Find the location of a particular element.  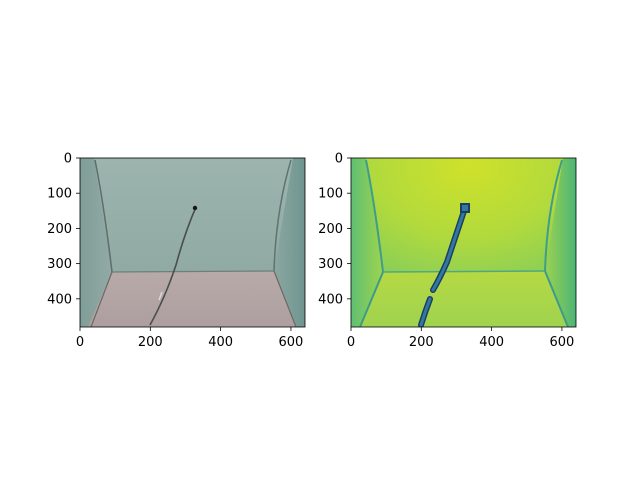

depth-floor-left-edge is located at coordinates (371, 299).